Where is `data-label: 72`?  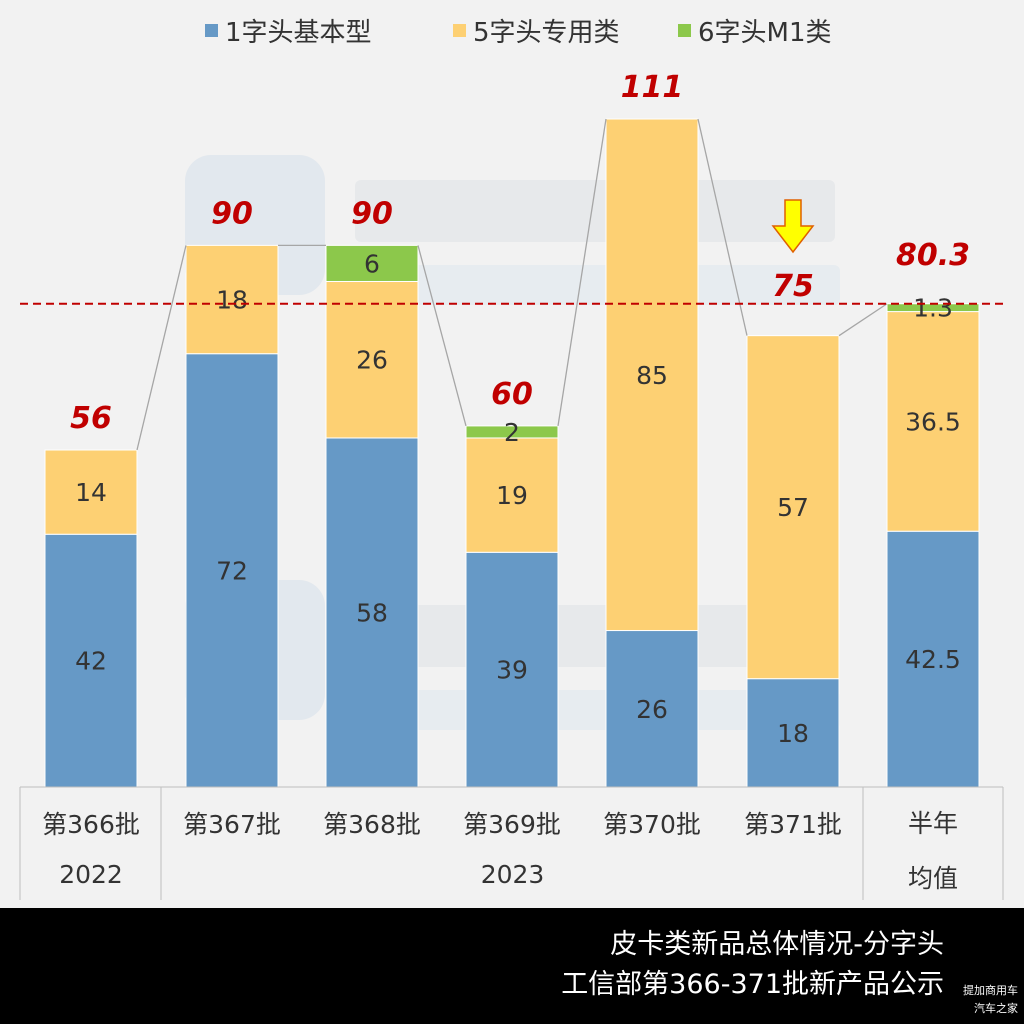 data-label: 72 is located at coordinates (232, 570).